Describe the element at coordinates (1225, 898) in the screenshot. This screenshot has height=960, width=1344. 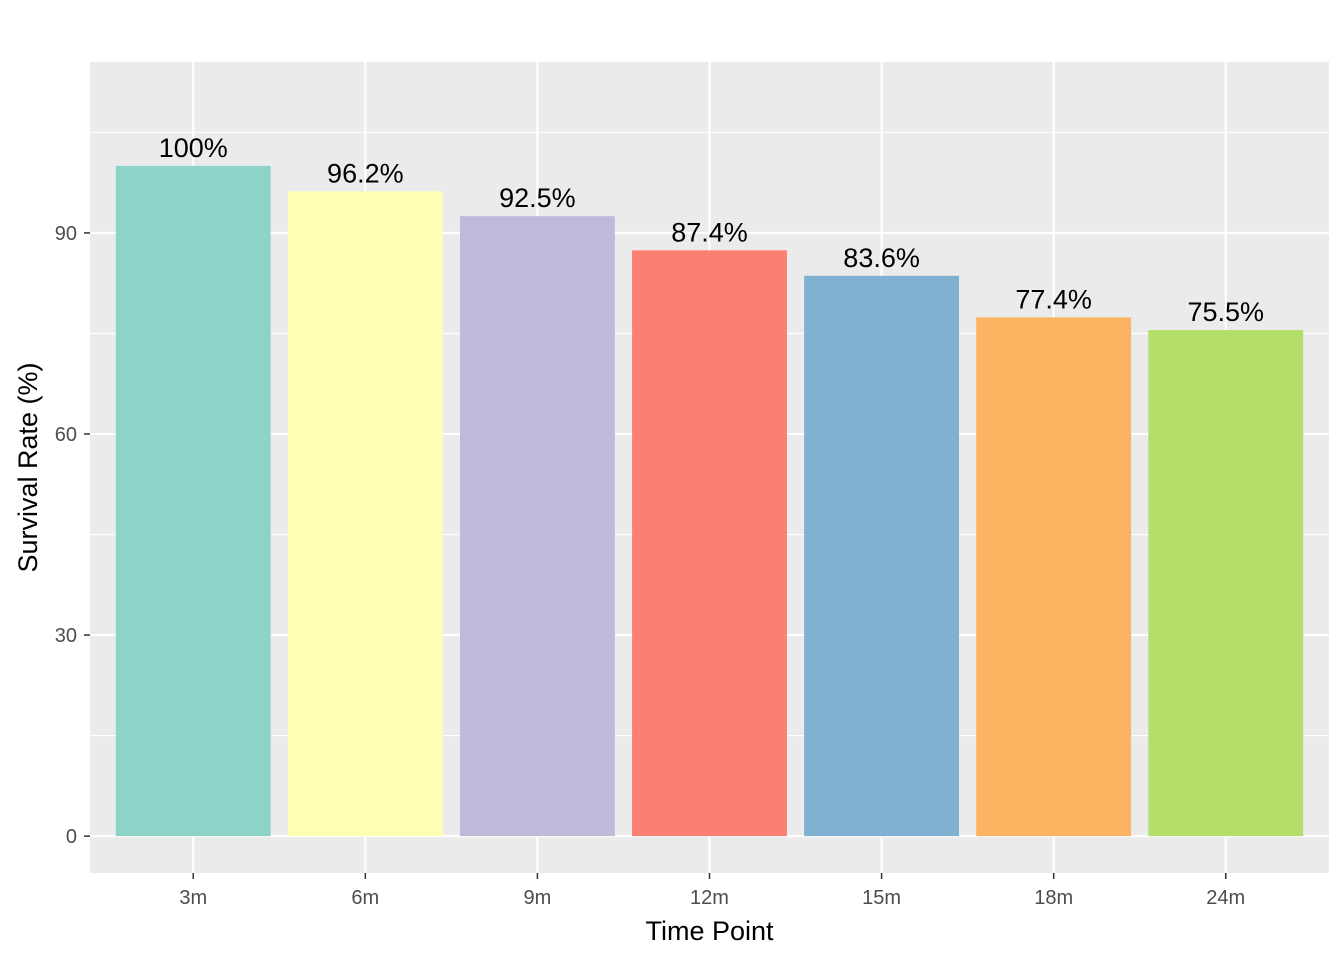
I see `x-tick-label-24m: 24m` at that location.